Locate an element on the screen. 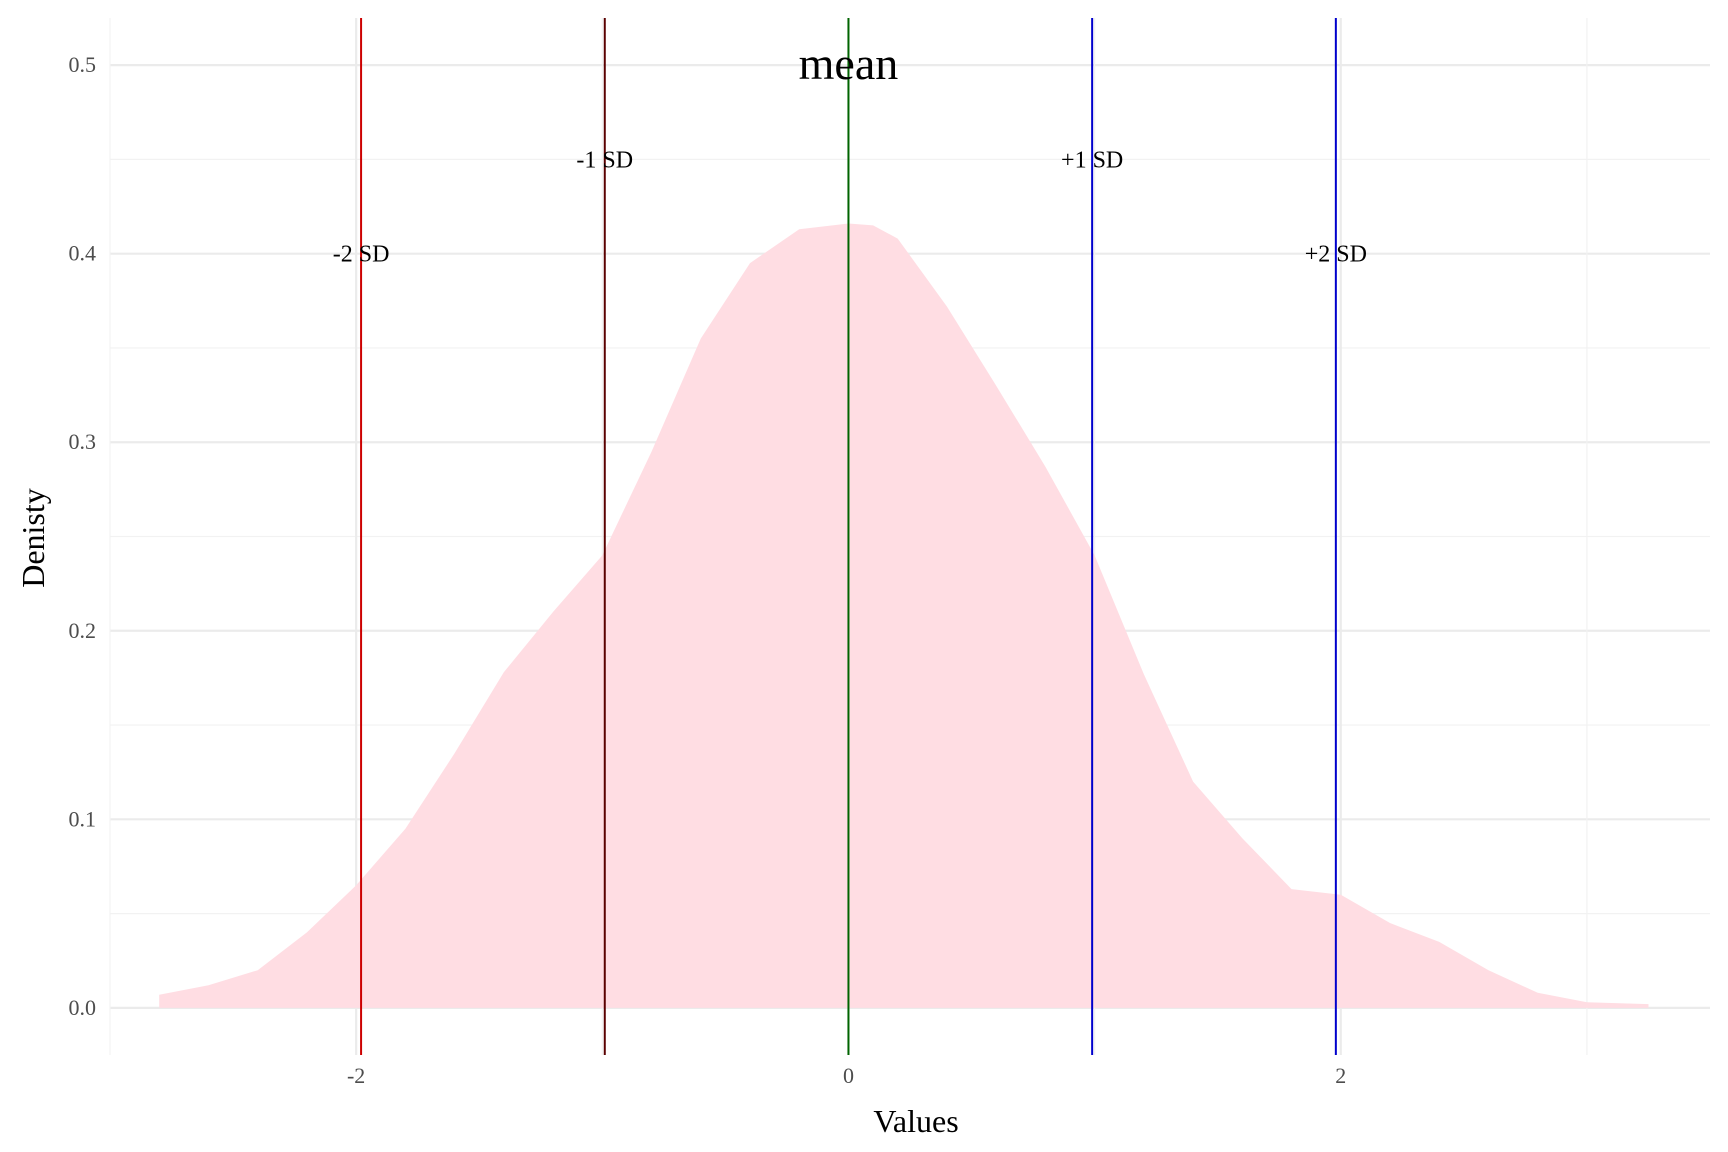 The height and width of the screenshot is (1152, 1728). reference-line-label: +1 SD is located at coordinates (1092, 160).